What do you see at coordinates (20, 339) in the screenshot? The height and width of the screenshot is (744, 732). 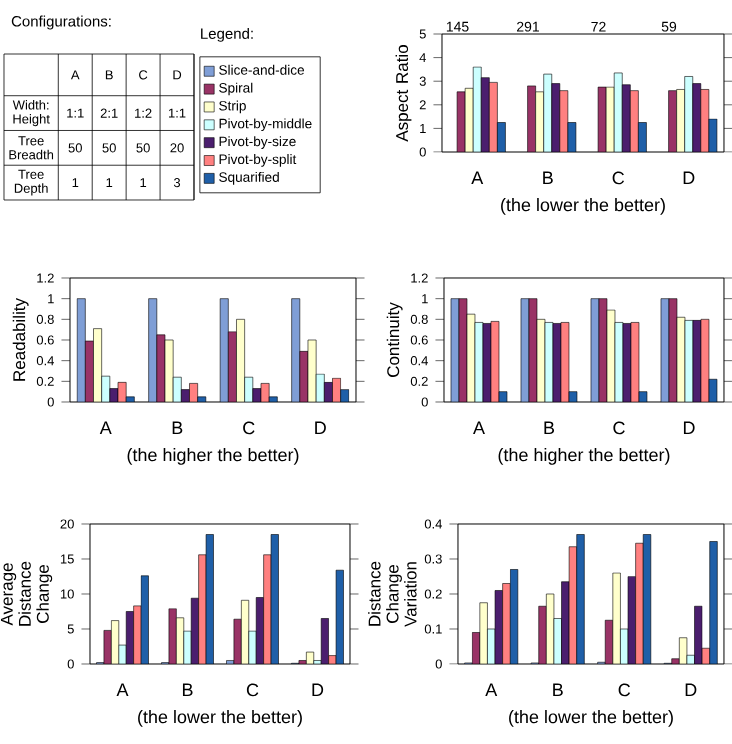 I see `y-axis-title: Readability` at bounding box center [20, 339].